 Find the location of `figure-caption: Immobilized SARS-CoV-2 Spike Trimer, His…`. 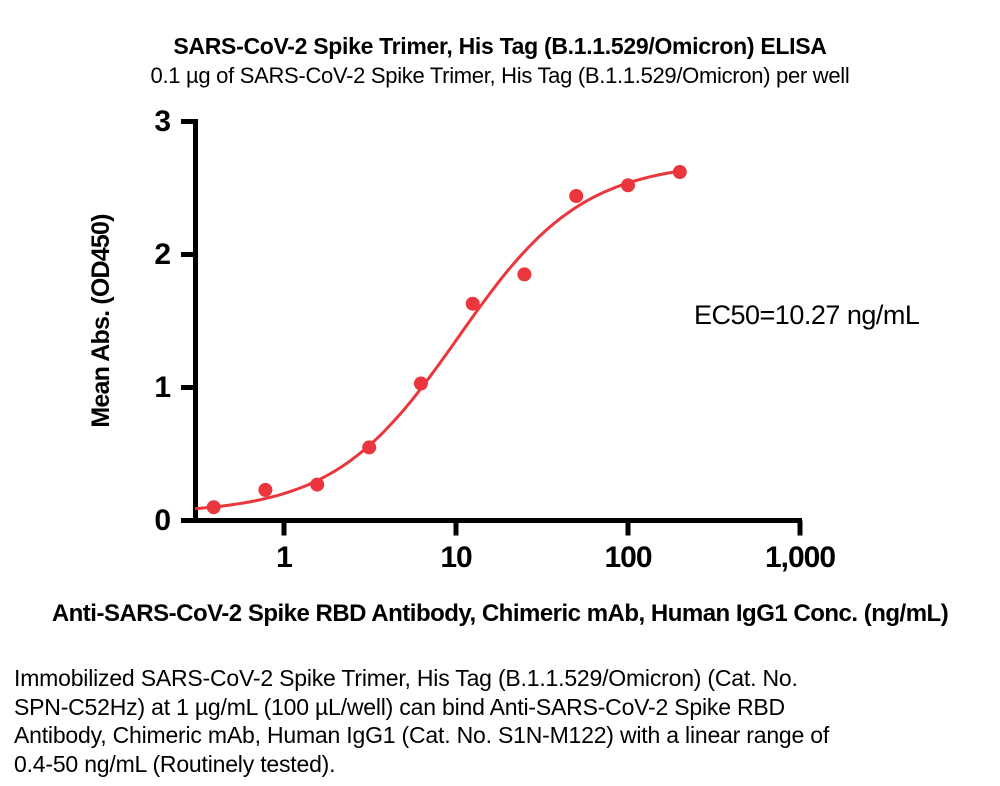

figure-caption: Immobilized SARS-CoV-2 Spike Trimer, His… is located at coordinates (494, 721).